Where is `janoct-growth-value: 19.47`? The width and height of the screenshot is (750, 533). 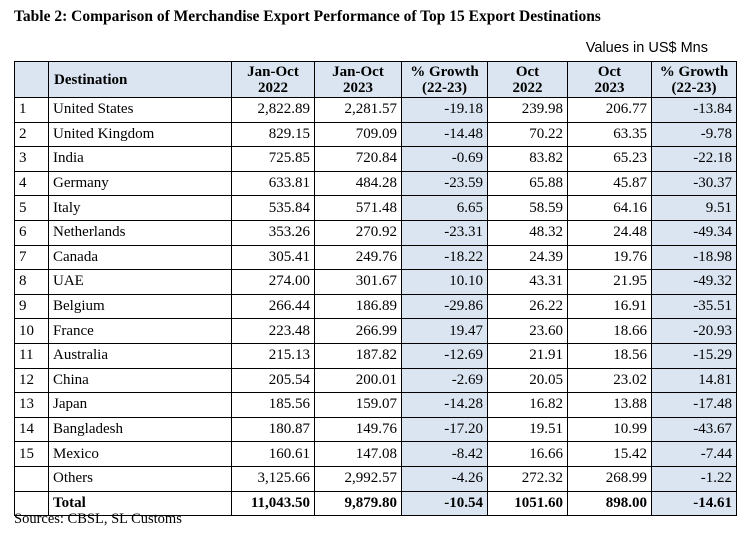 janoct-growth-value: 19.47 is located at coordinates (444, 331).